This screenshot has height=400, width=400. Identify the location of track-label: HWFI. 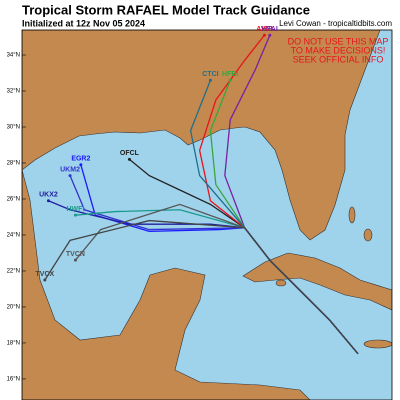
(76, 209).